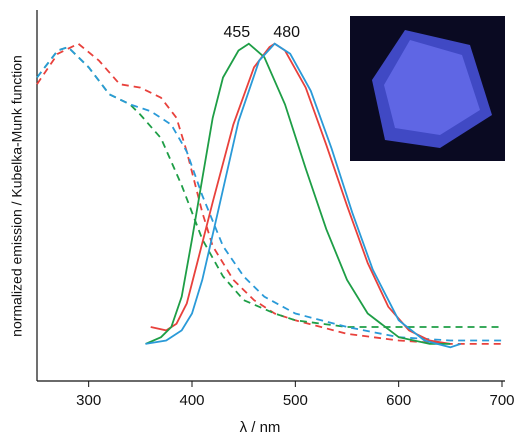  Describe the element at coordinates (398, 400) in the screenshot. I see `x-tick-label: 600` at that location.